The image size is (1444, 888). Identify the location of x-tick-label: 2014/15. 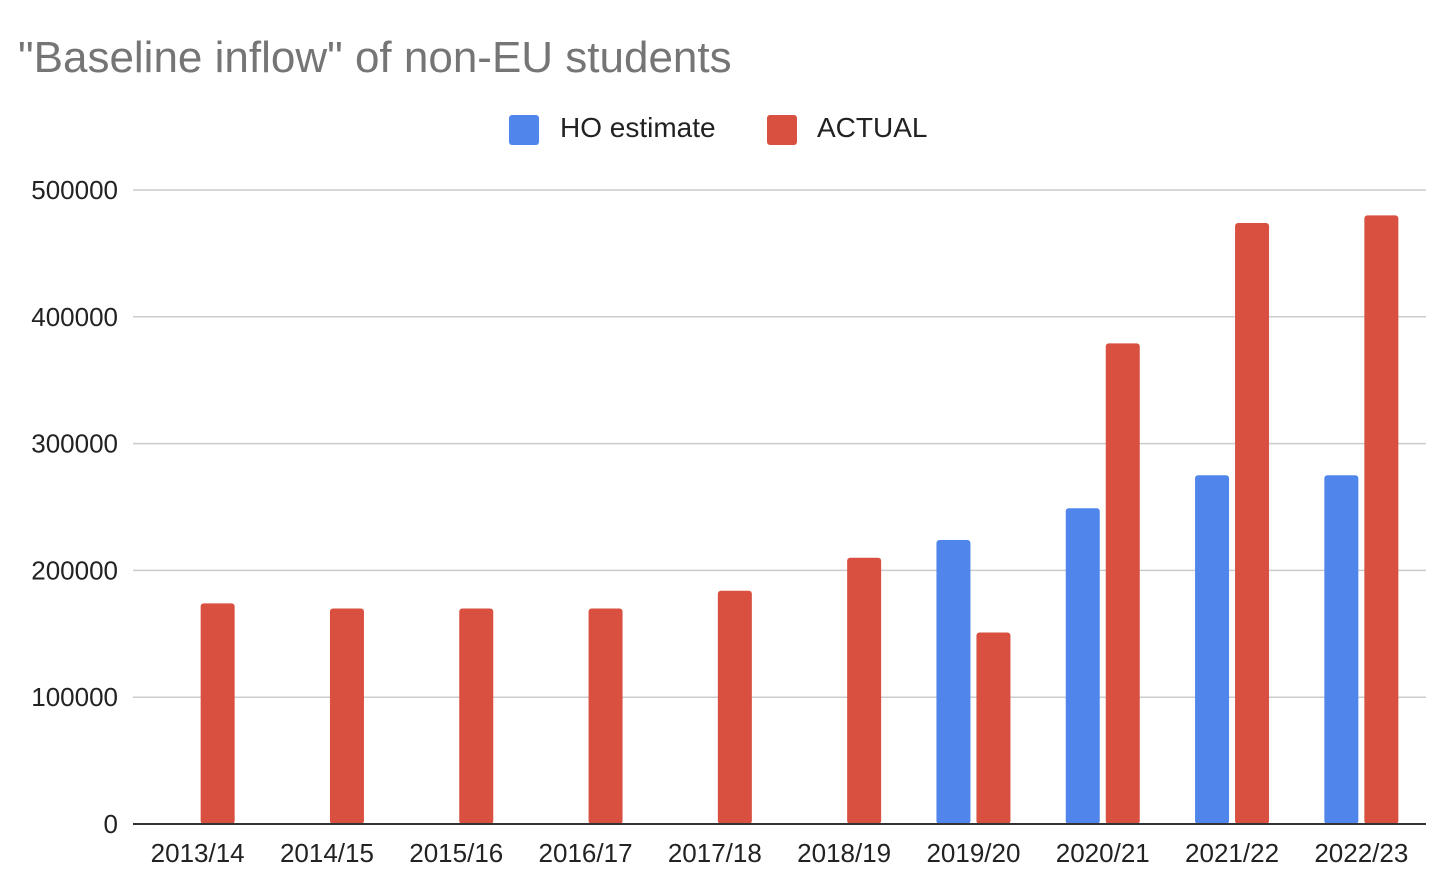
(327, 853).